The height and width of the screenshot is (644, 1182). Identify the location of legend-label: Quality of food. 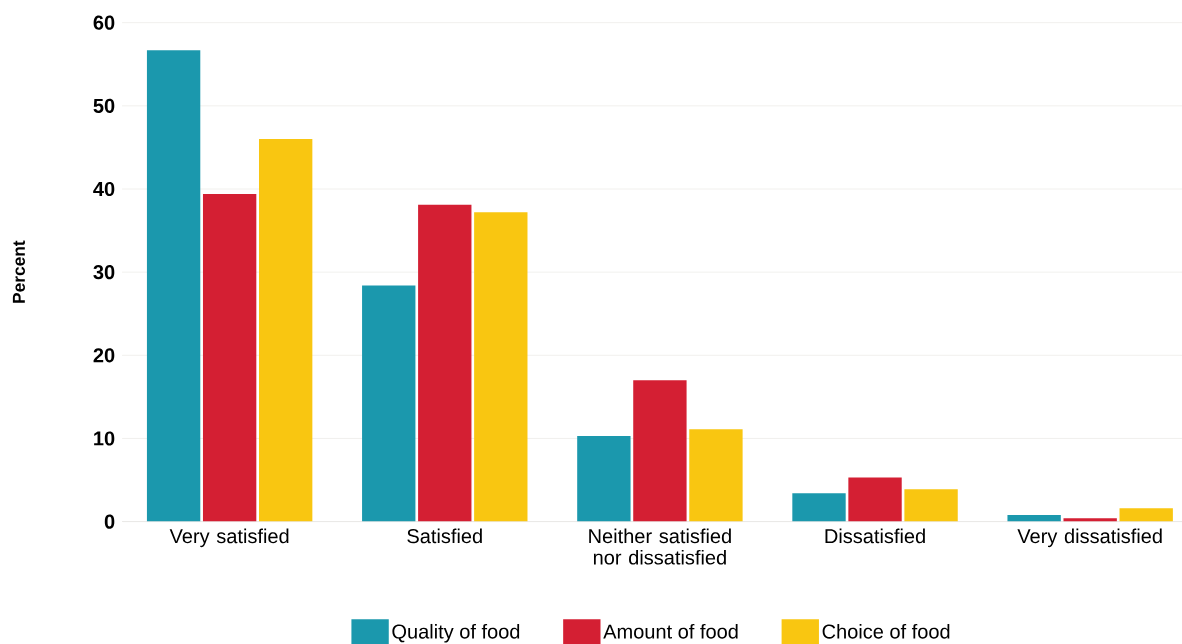
(456, 633).